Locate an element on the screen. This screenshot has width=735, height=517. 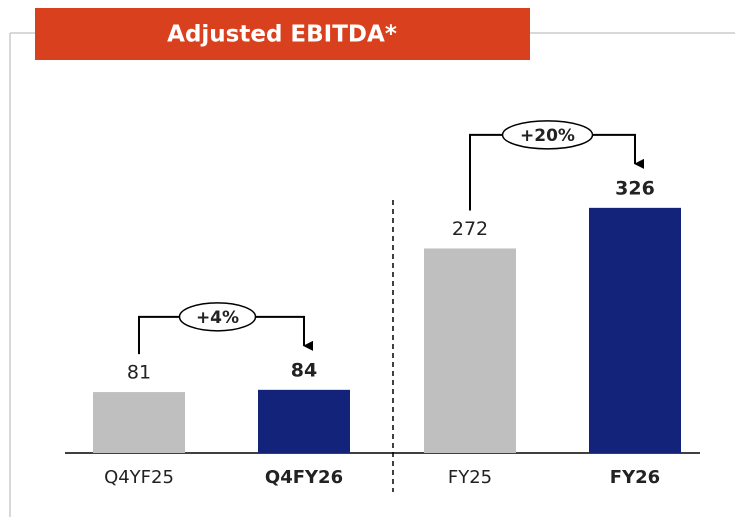
value-label: 326 is located at coordinates (635, 188).